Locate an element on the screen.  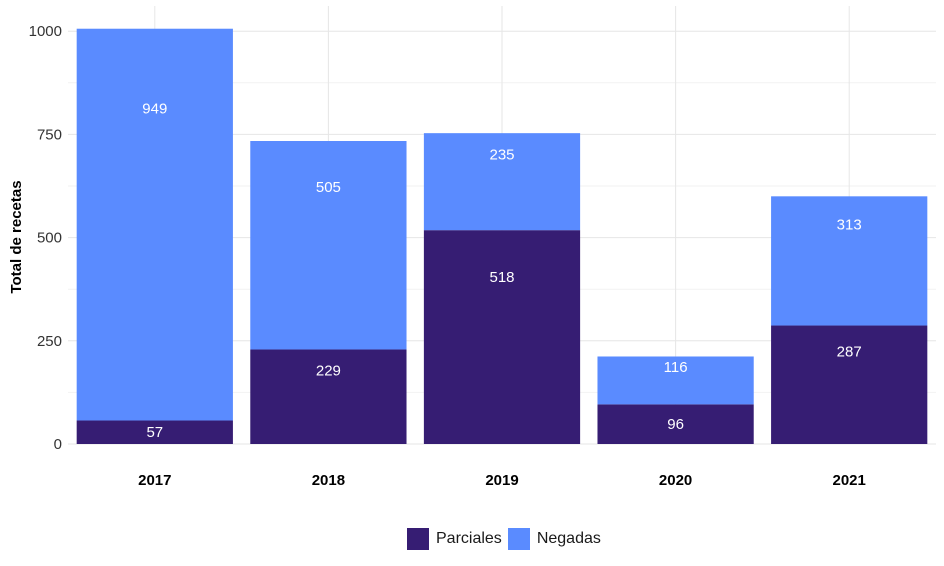
bar-label-negadas-2020: 116 is located at coordinates (676, 367).